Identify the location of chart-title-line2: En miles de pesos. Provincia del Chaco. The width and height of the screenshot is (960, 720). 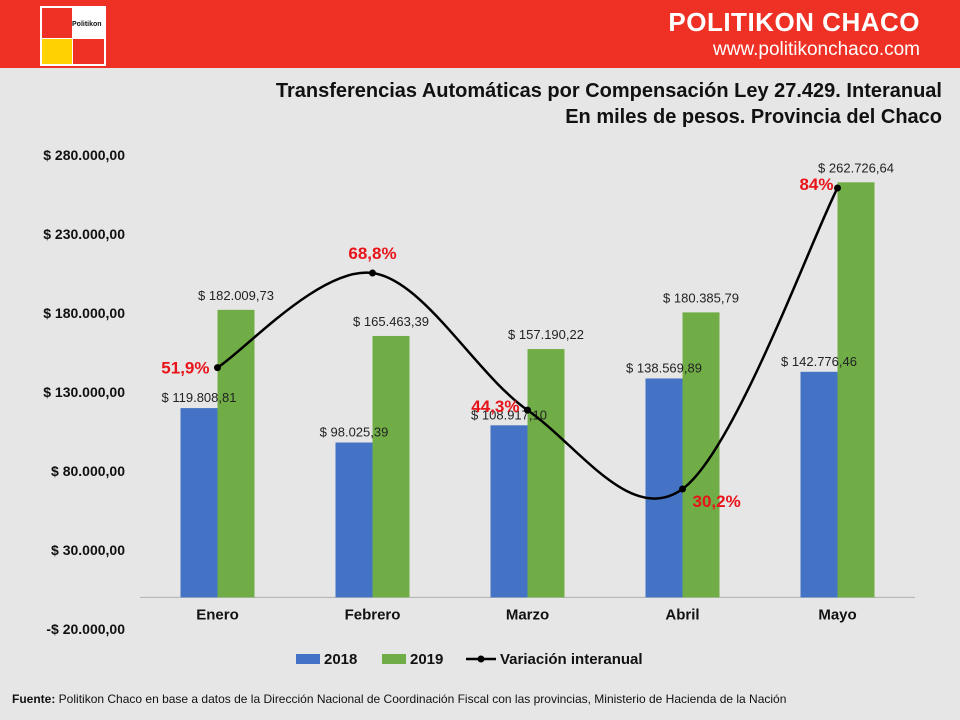
(753, 117).